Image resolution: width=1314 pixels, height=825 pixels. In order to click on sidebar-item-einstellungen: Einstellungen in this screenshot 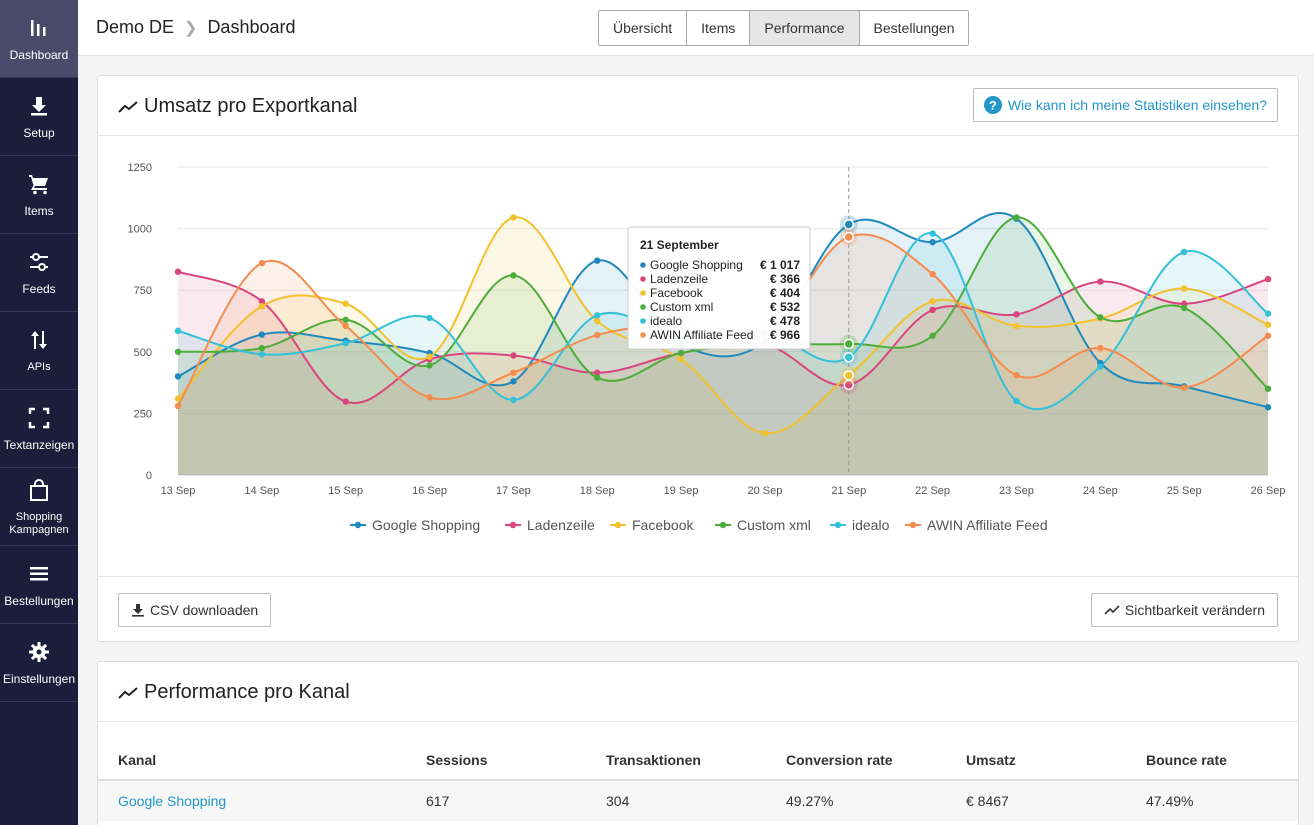, I will do `click(39, 663)`.